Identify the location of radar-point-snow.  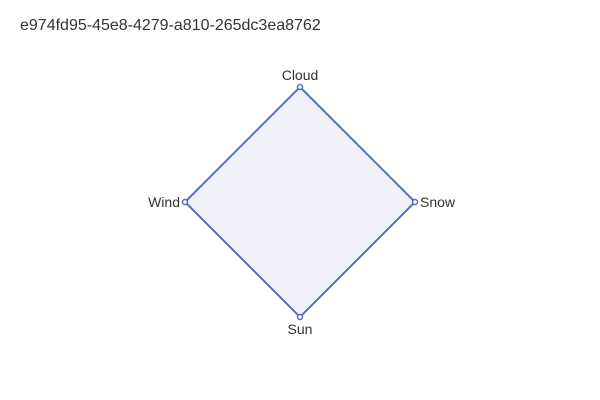
(415, 202).